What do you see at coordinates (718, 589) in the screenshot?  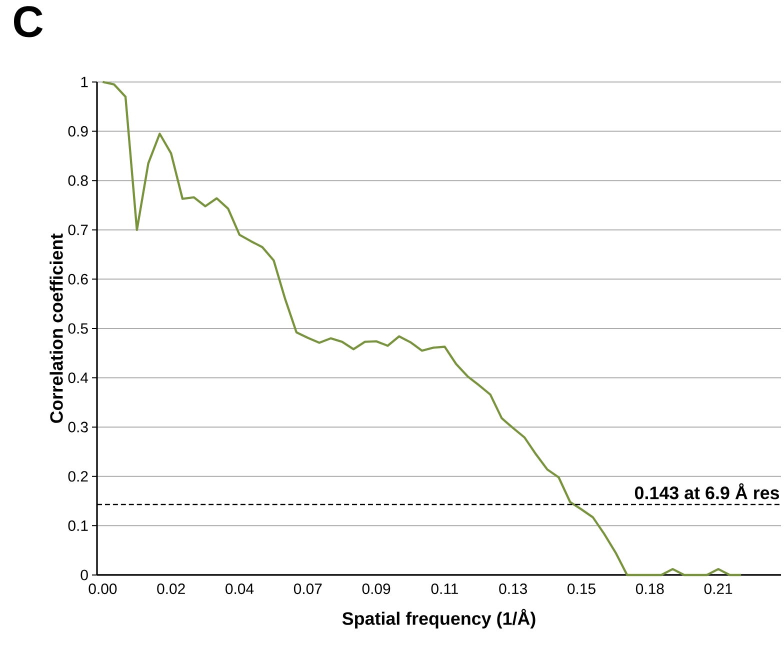 I see `x-tick-label: 0.21` at bounding box center [718, 589].